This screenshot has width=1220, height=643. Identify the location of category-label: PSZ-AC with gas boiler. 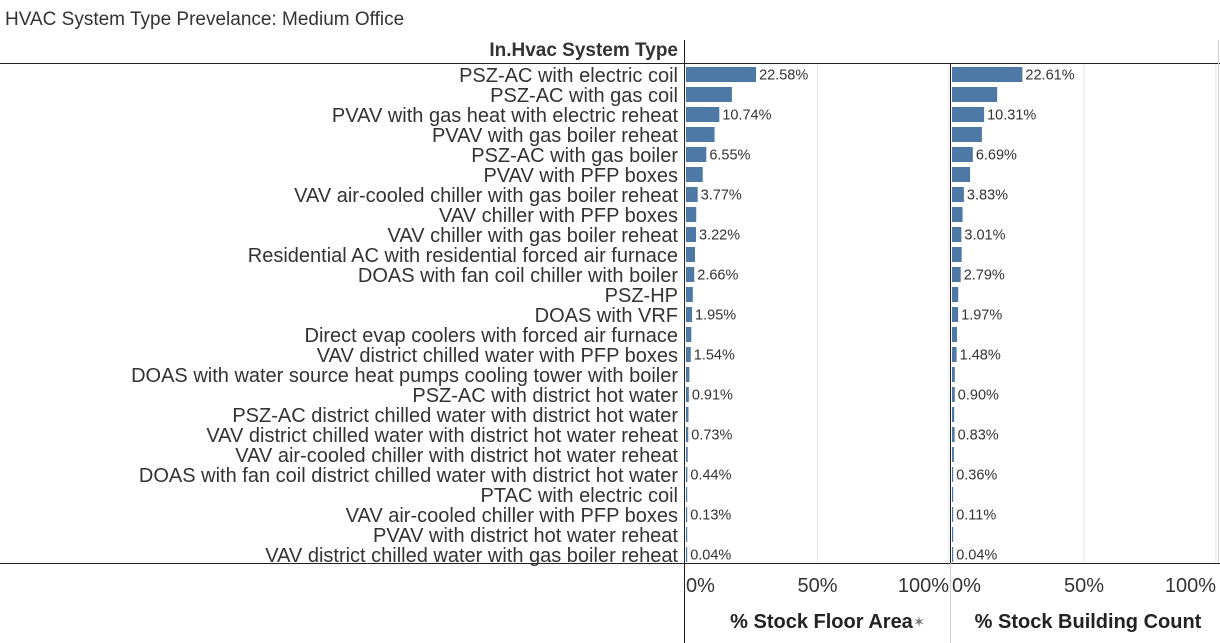
(574, 156).